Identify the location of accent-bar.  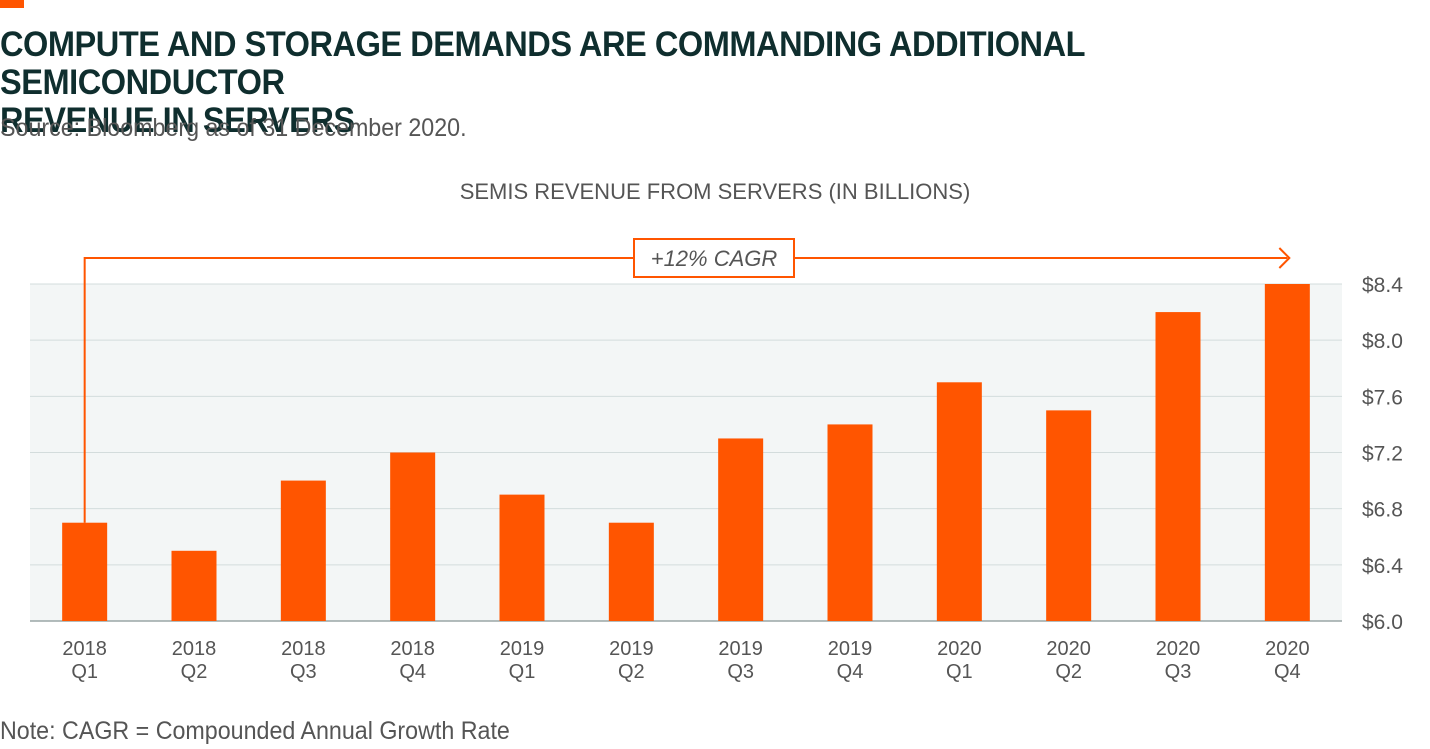
(12, 4).